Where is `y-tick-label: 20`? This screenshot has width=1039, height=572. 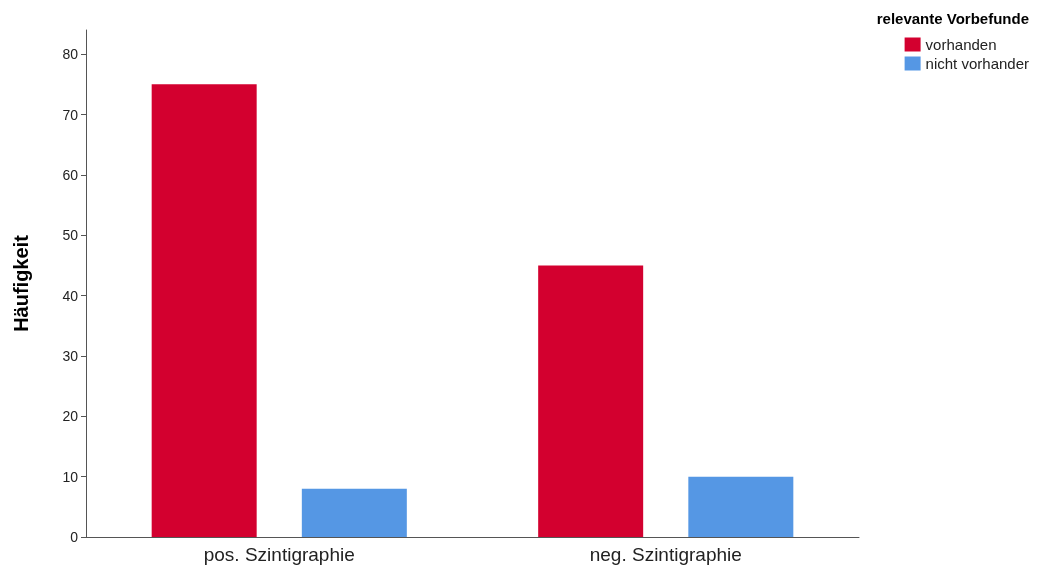
y-tick-label: 20 is located at coordinates (70, 416).